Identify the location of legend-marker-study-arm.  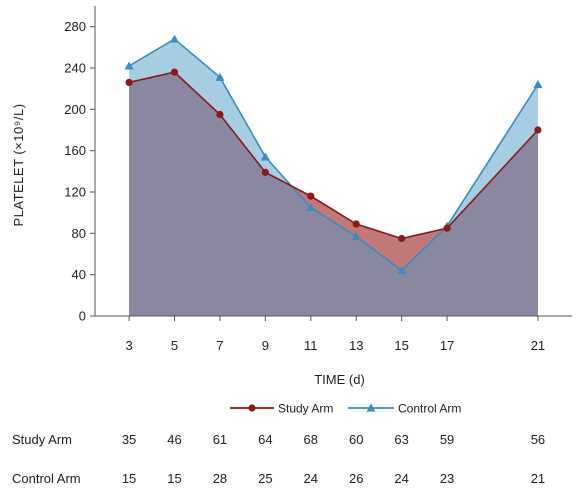
(252, 408).